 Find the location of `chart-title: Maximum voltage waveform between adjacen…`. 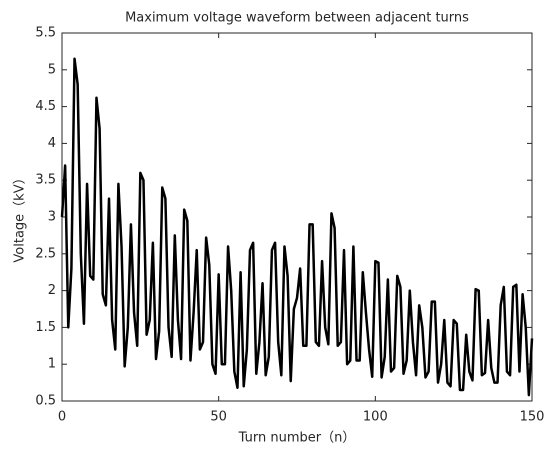

chart-title: Maximum voltage waveform between adjacen… is located at coordinates (297, 18).